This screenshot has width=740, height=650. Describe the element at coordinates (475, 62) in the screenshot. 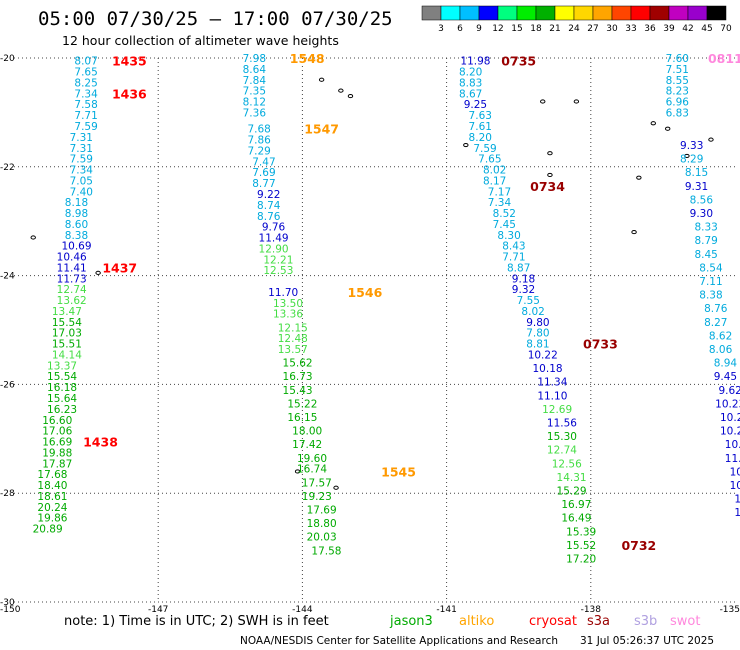

I see `wave-height-label: 11.98` at that location.